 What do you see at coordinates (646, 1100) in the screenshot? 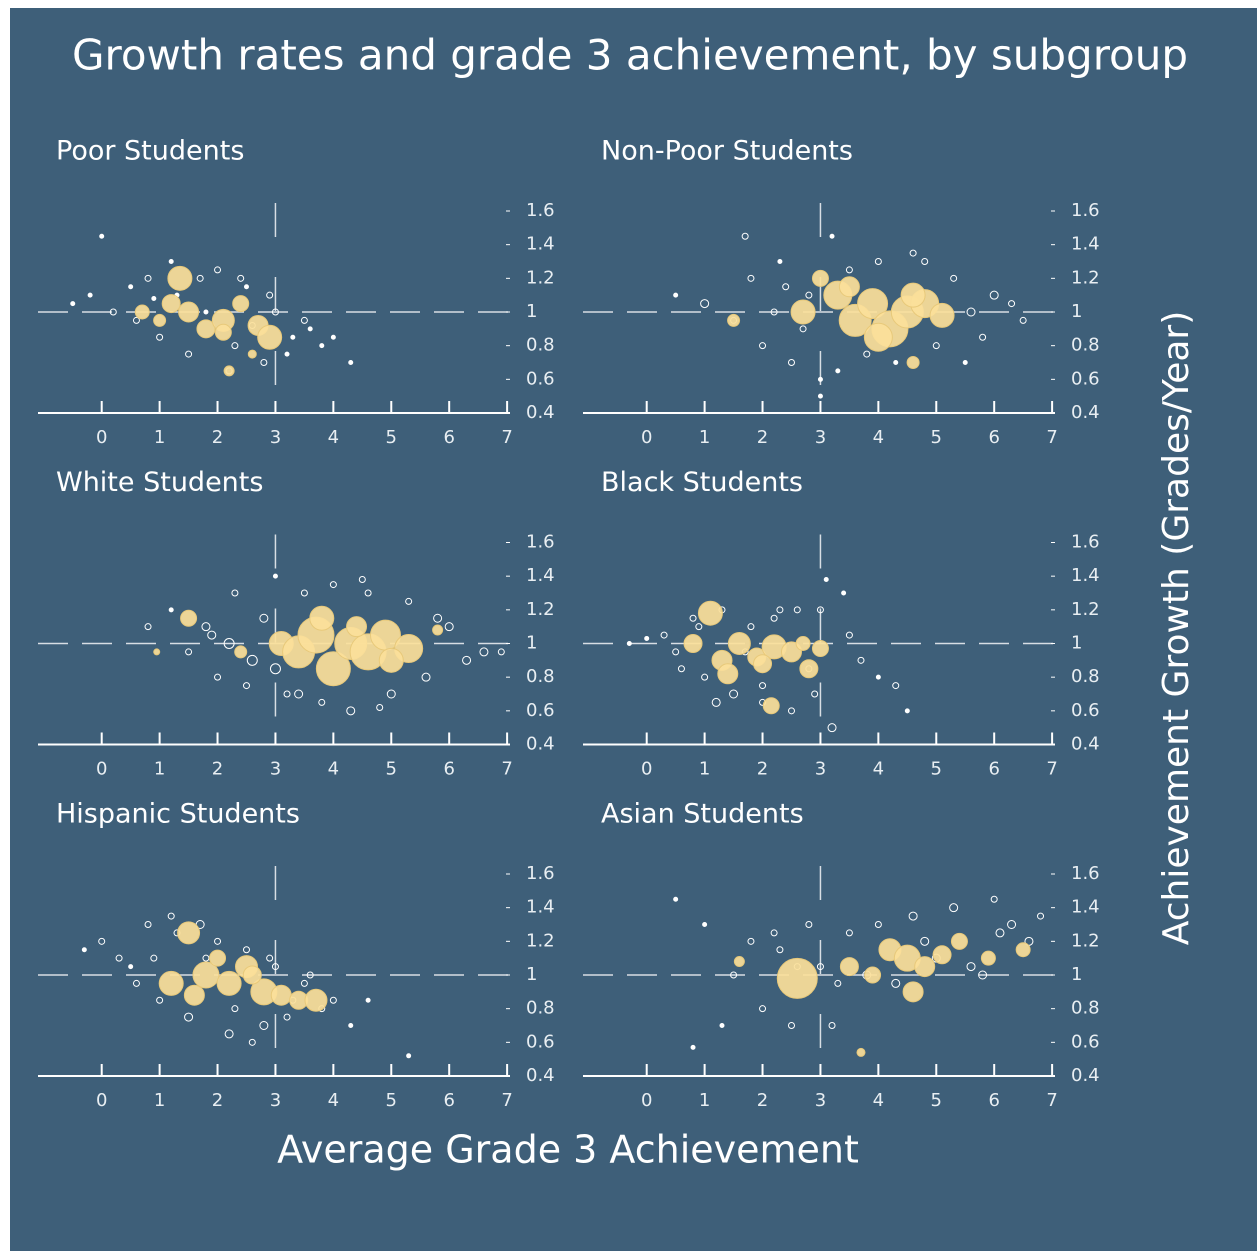
I see `x-tick-label: 0` at bounding box center [646, 1100].